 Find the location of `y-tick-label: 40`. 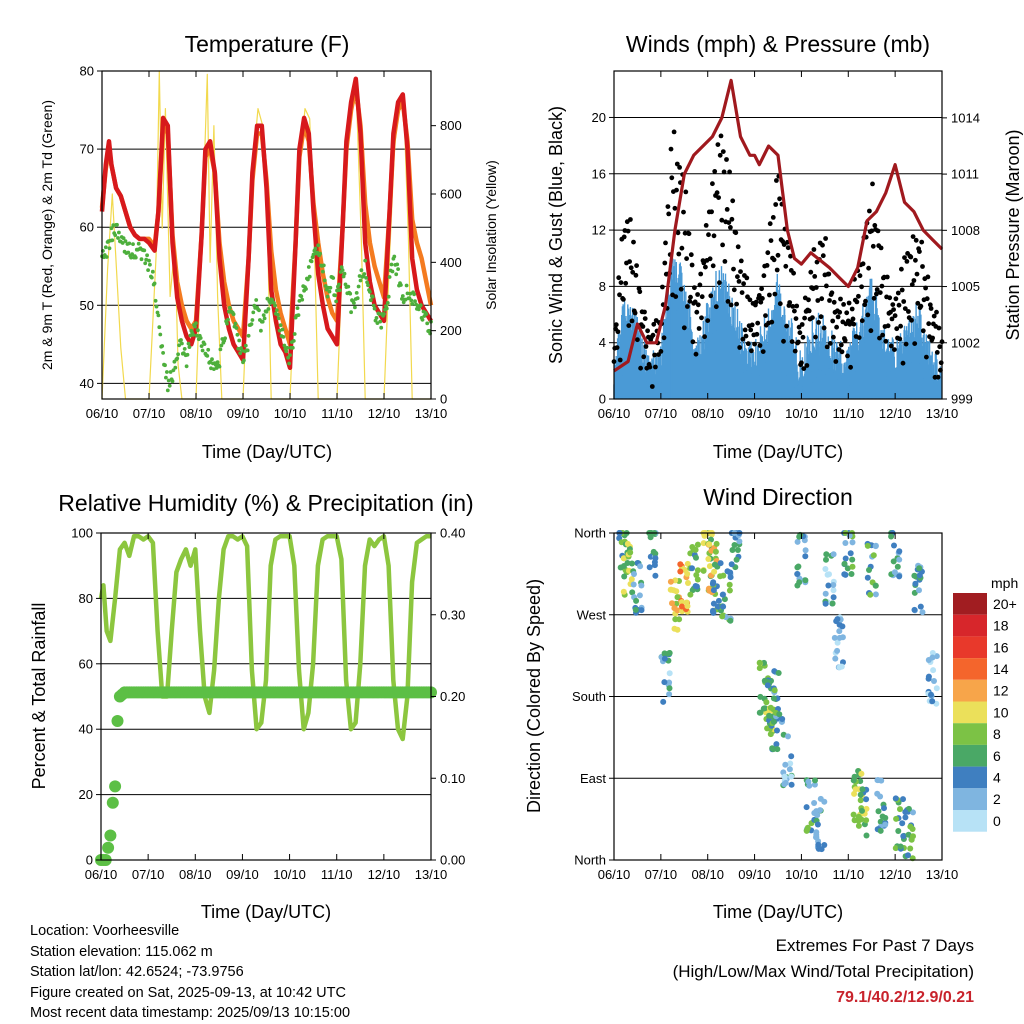

y-tick-label: 40 is located at coordinates (86, 729).